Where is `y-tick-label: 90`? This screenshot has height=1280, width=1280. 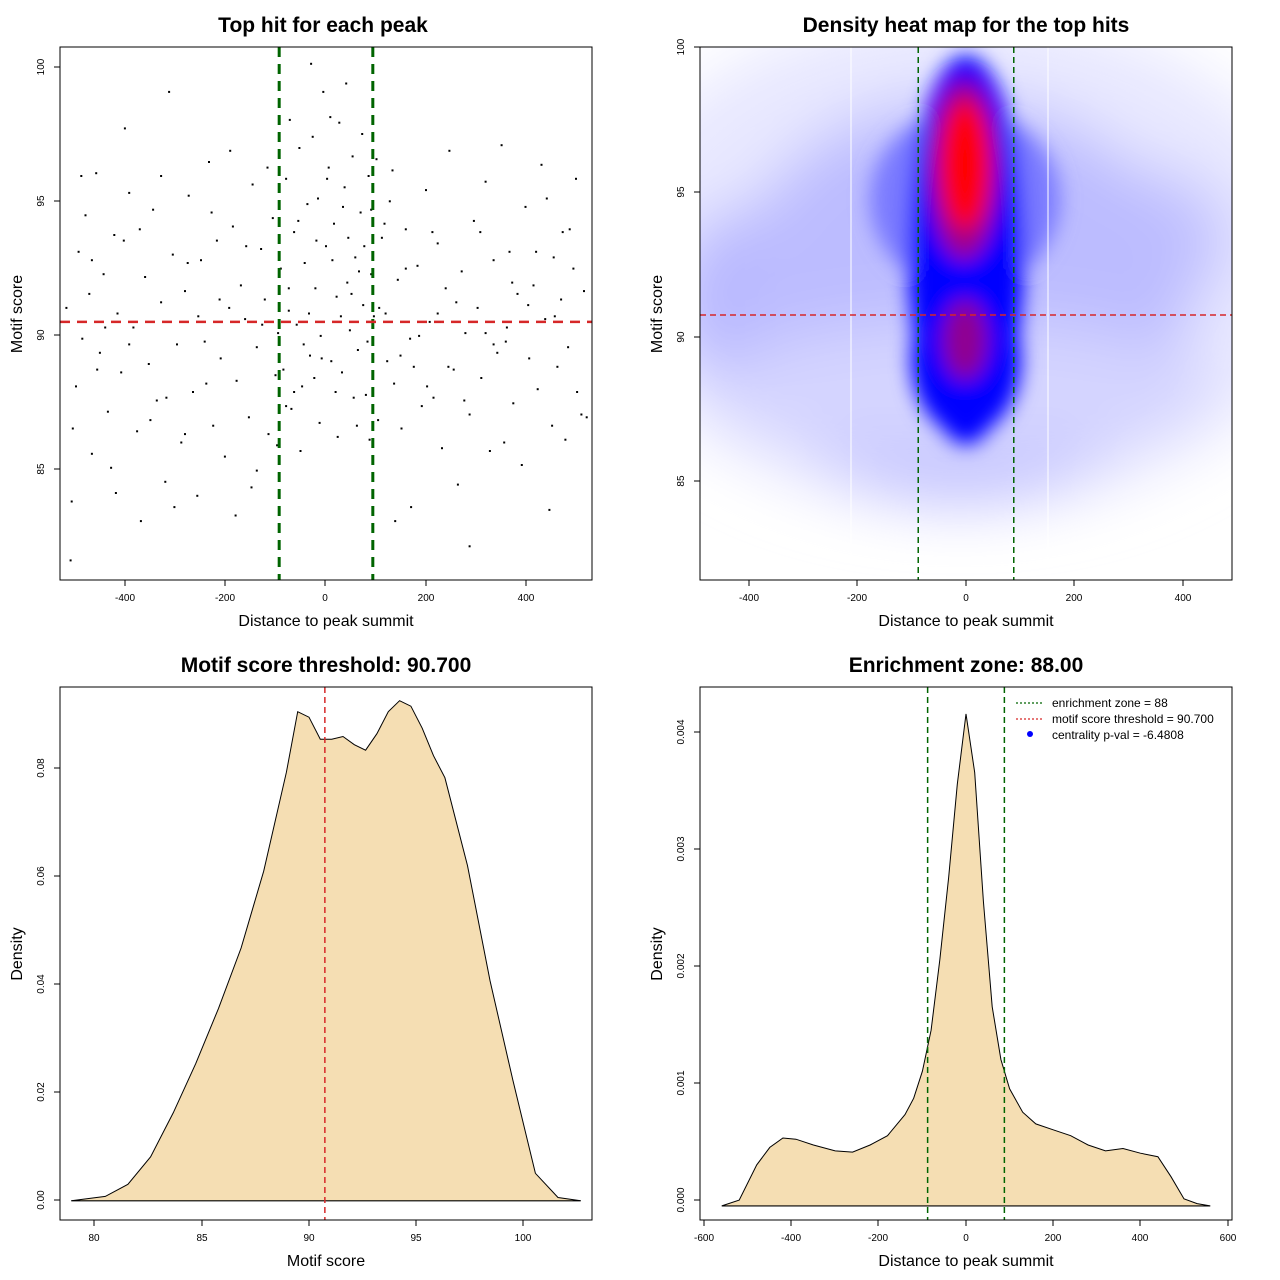 y-tick-label: 90 is located at coordinates (41, 335).